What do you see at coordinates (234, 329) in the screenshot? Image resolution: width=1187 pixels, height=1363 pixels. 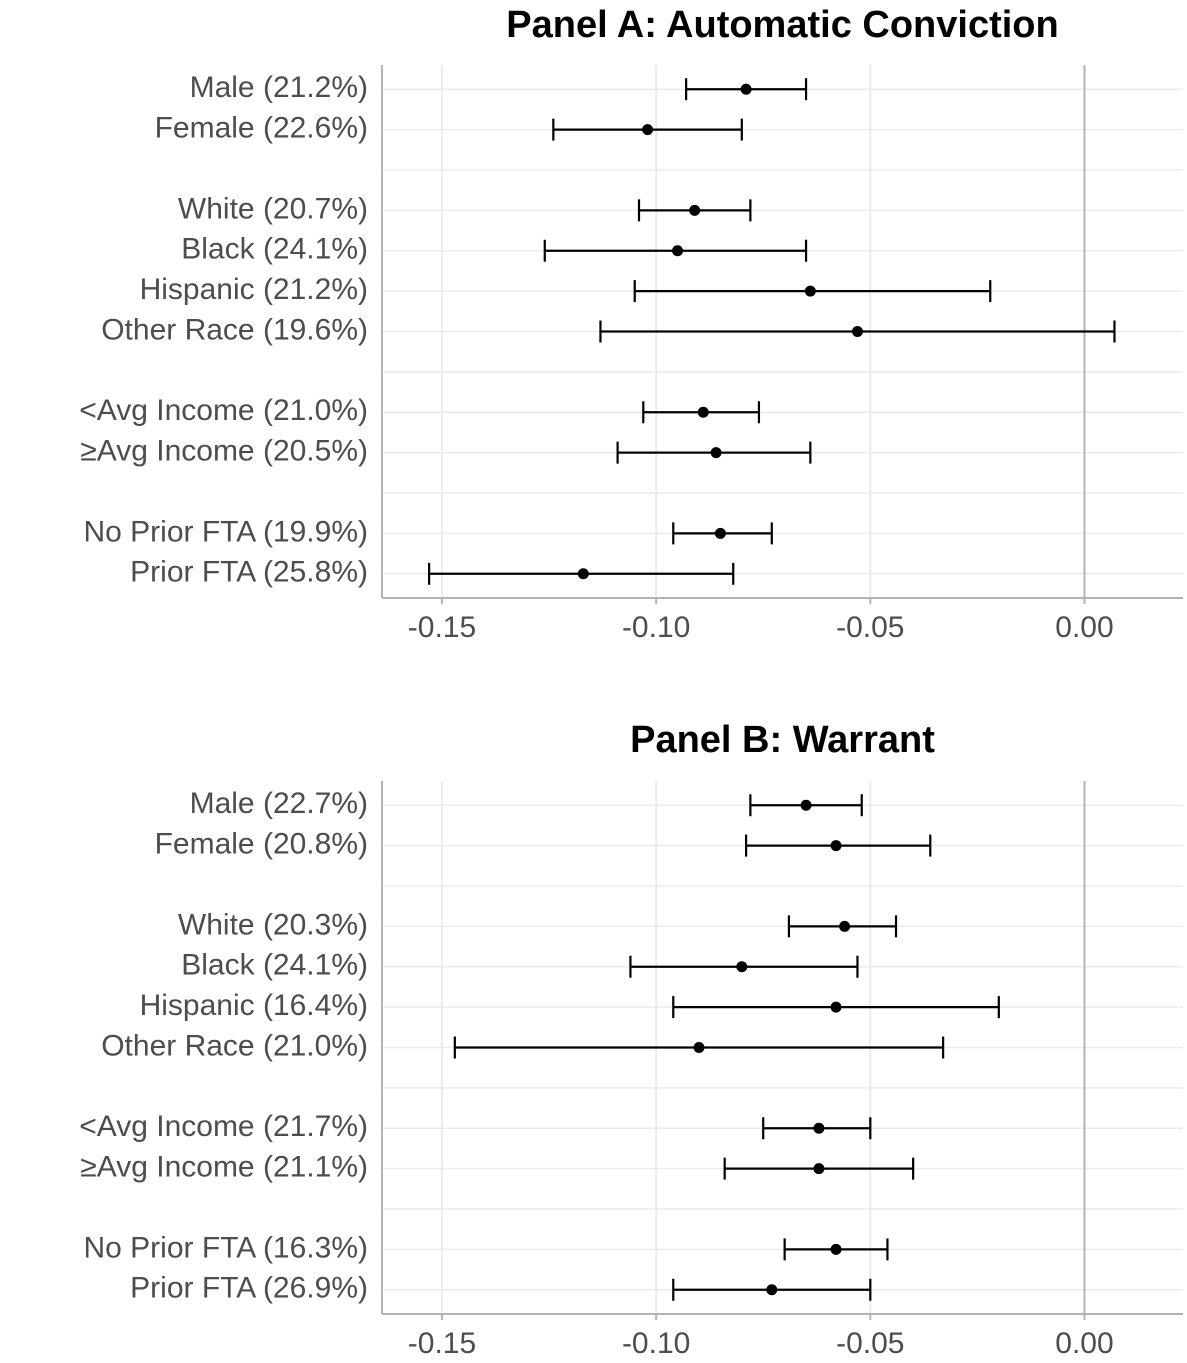 I see `y-tick-label: Other Race (19.6%)` at bounding box center [234, 329].